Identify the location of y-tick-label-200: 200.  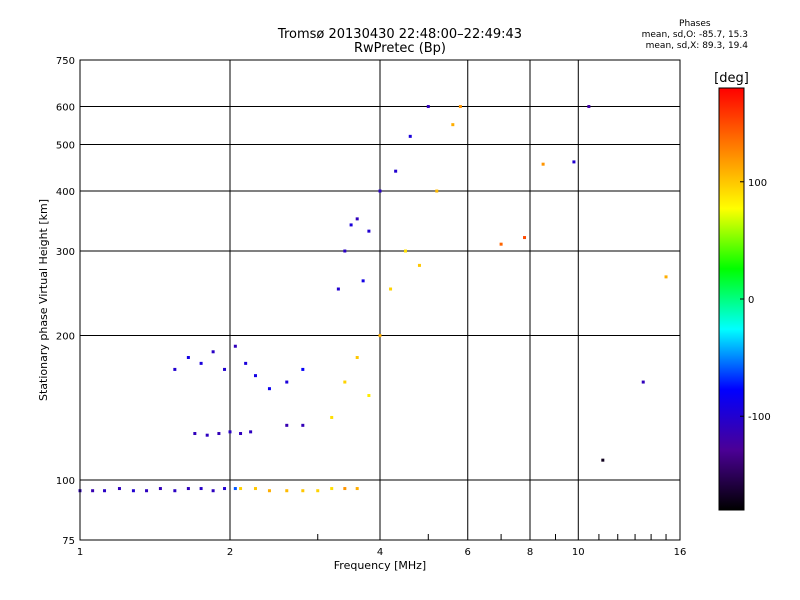
(65, 337).